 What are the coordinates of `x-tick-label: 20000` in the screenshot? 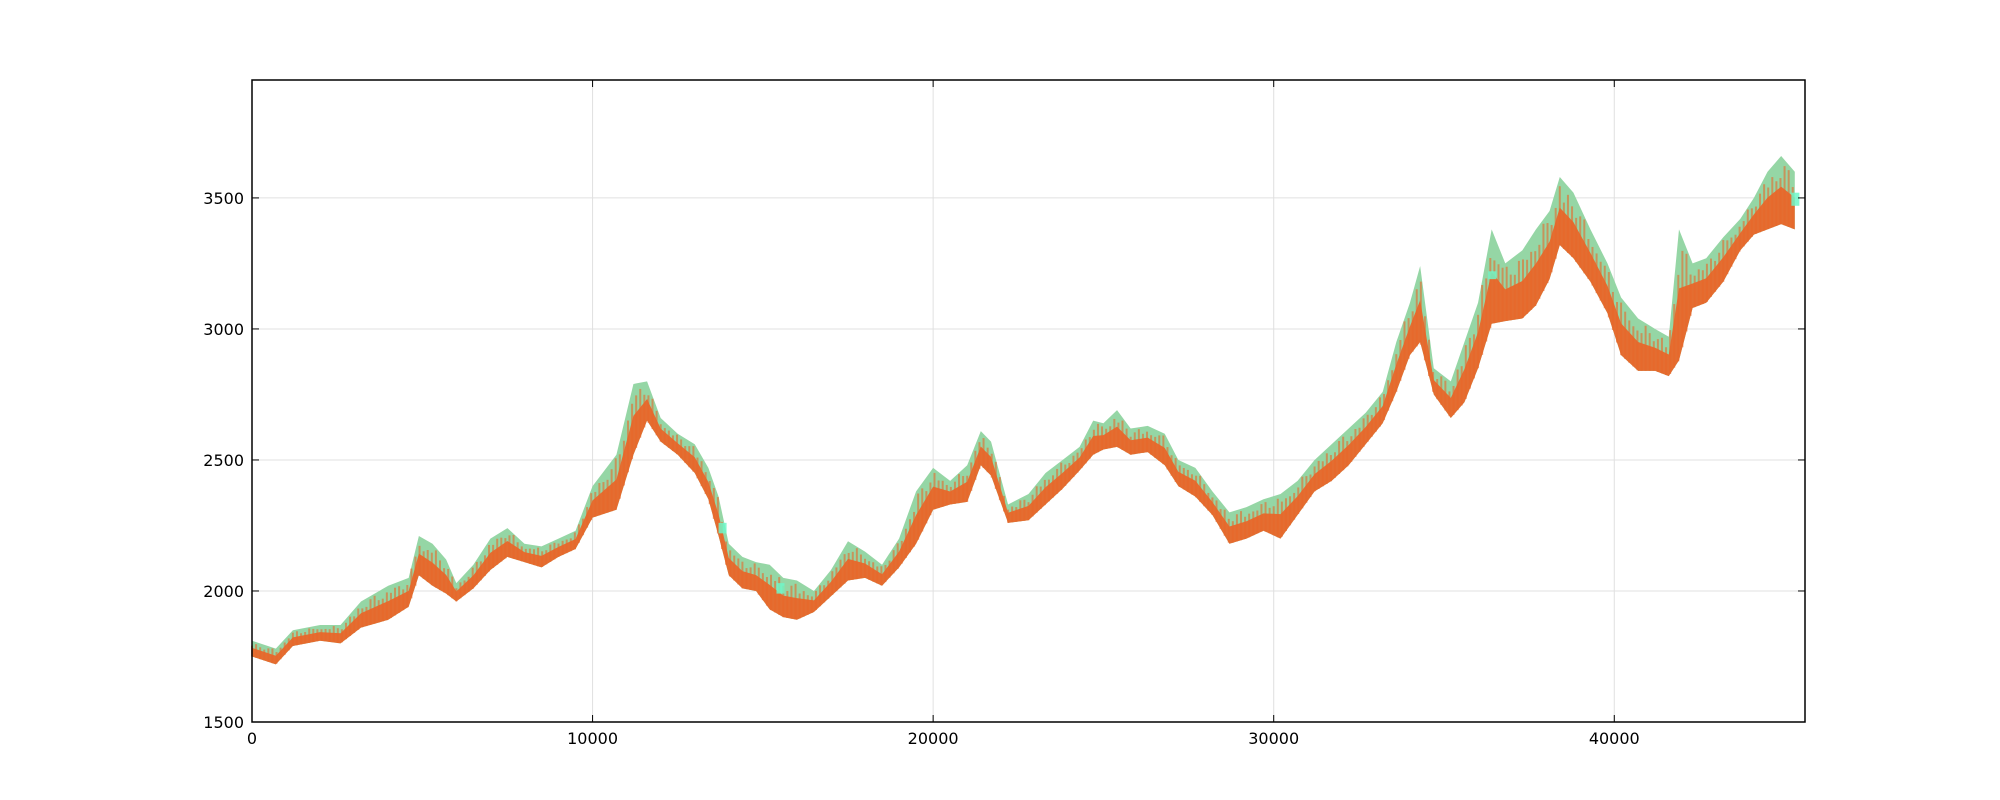 It's located at (933, 738).